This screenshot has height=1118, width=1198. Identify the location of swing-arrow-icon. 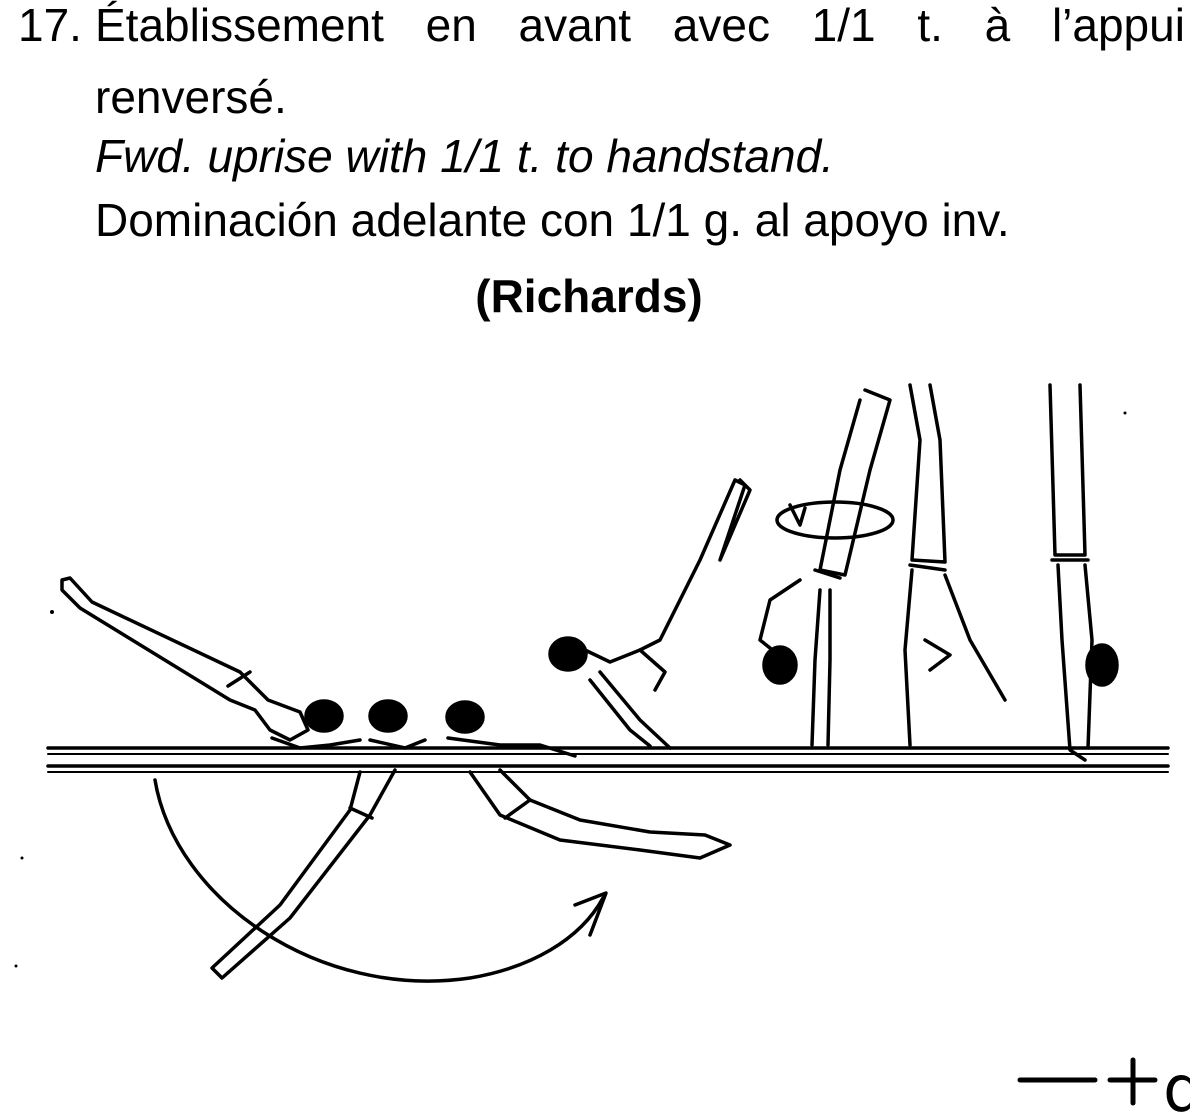
(380, 880).